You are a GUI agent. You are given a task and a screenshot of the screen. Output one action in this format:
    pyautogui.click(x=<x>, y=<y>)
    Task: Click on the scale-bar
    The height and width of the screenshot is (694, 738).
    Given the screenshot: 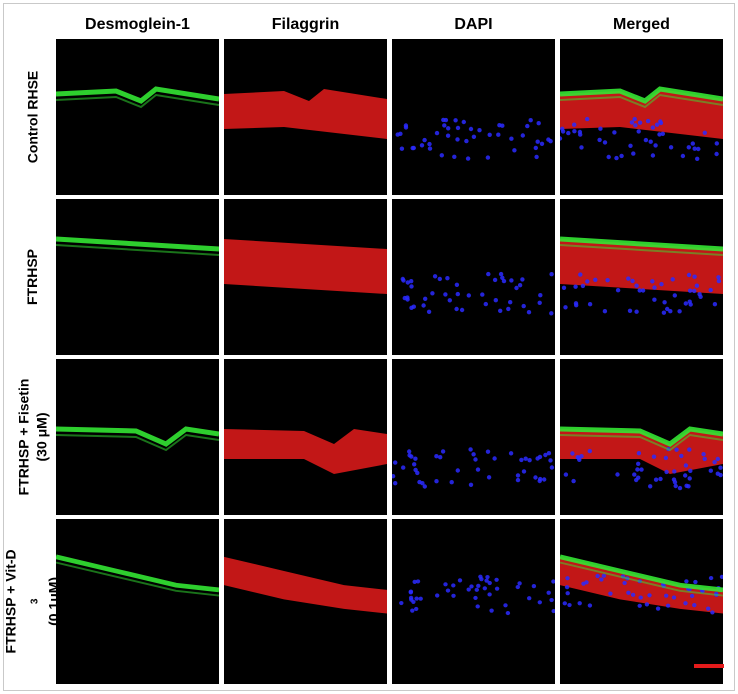 What is the action you would take?
    pyautogui.click(x=709, y=666)
    